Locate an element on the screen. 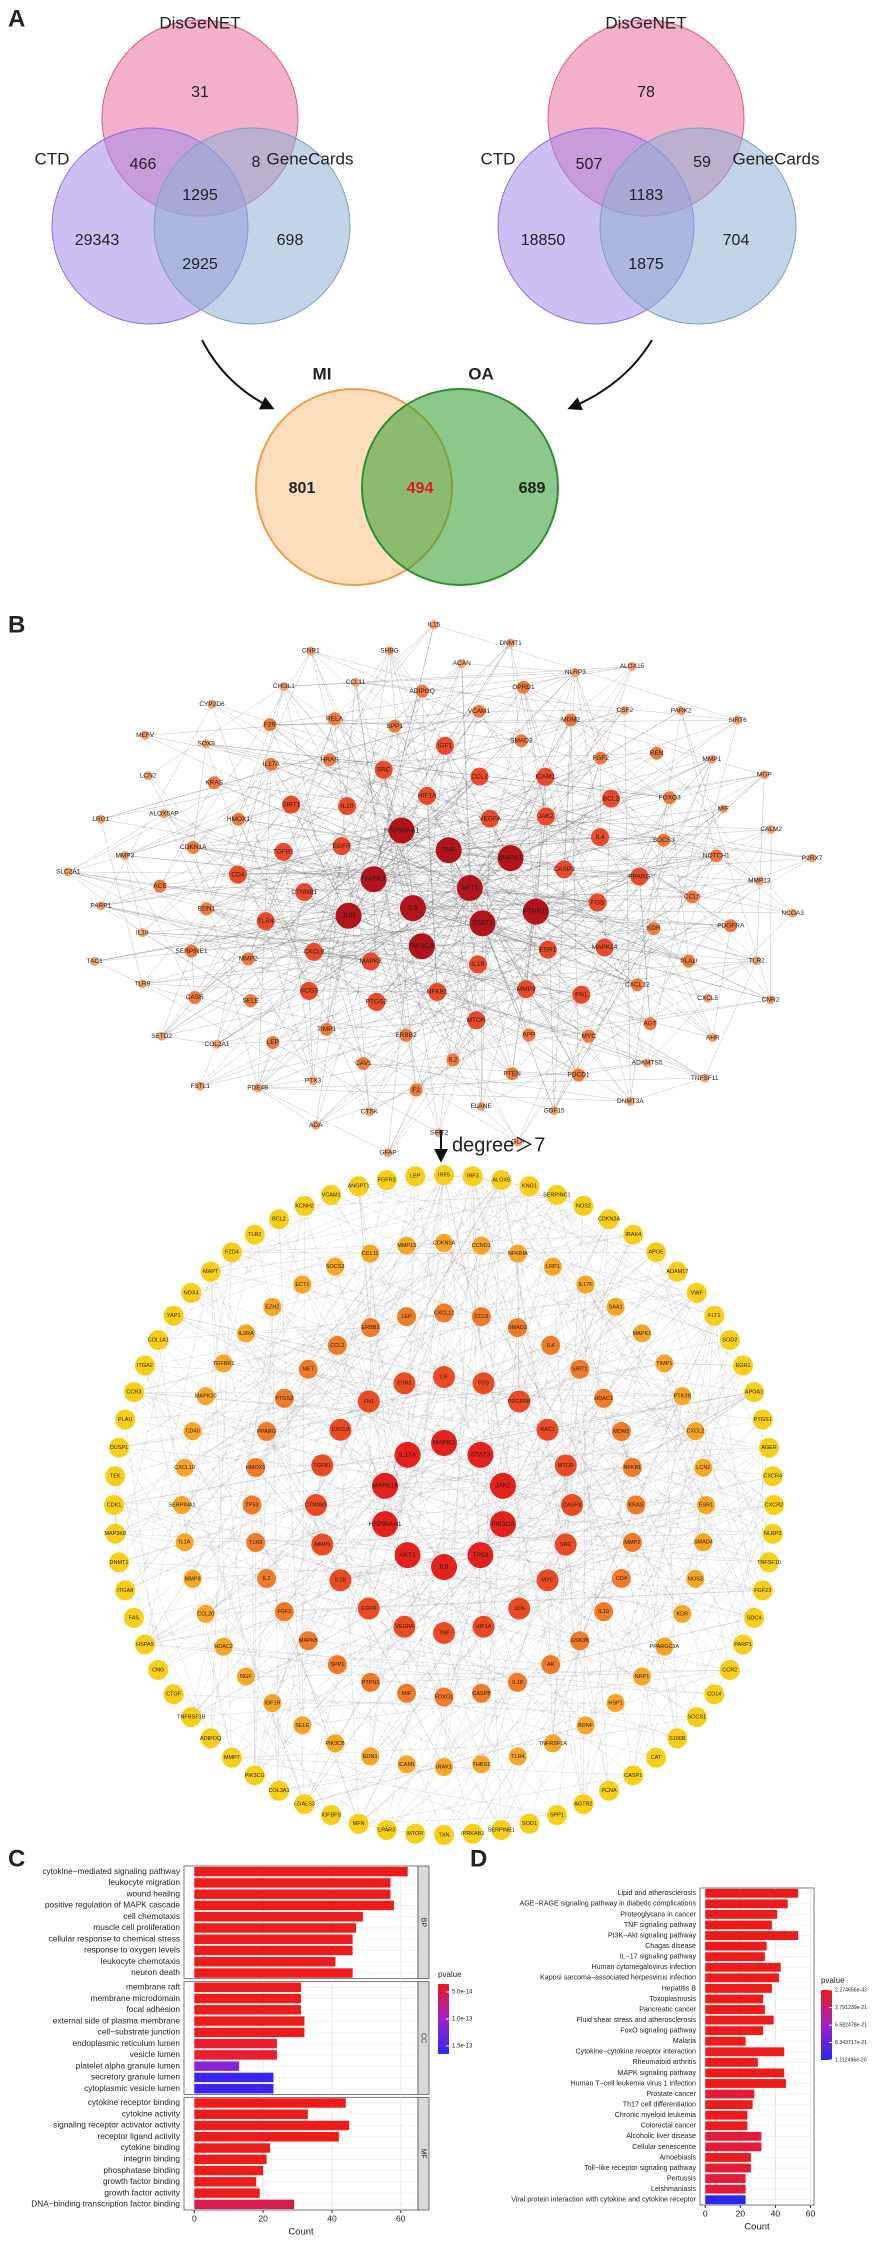  plot-panel is located at coordinates (757, 2046).